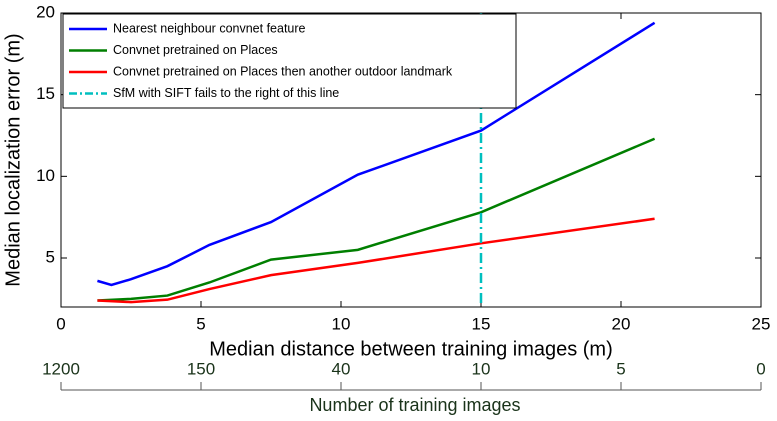  Describe the element at coordinates (341, 323) in the screenshot. I see `x-tick-label: 10` at that location.